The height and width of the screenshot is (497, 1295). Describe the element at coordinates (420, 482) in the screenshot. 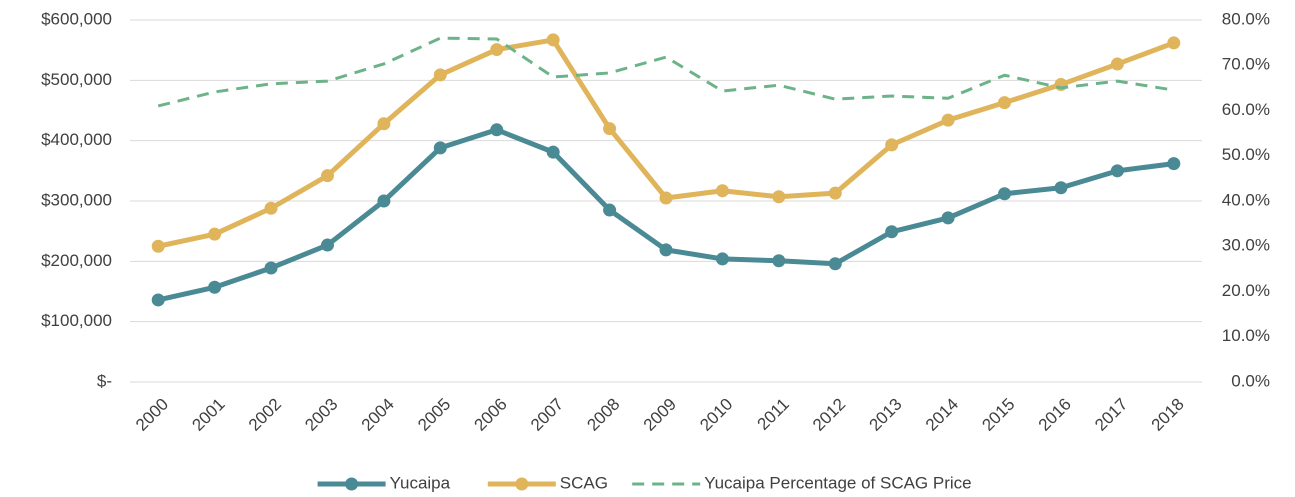

I see `legend-label: Yucaipa` at that location.